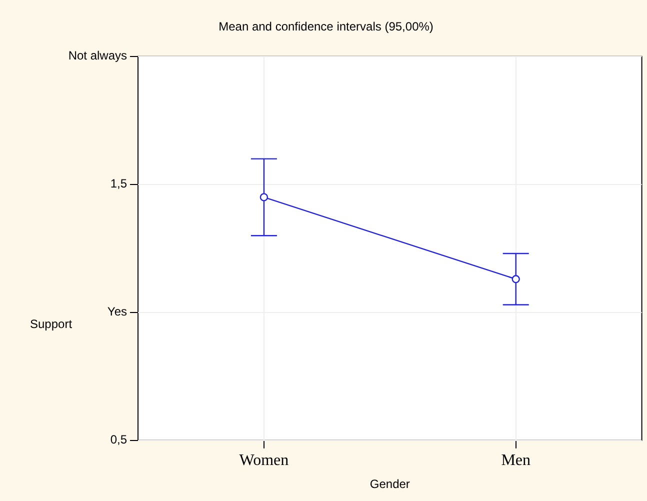  What do you see at coordinates (117, 311) in the screenshot?
I see `y-tick-label: Yes` at bounding box center [117, 311].